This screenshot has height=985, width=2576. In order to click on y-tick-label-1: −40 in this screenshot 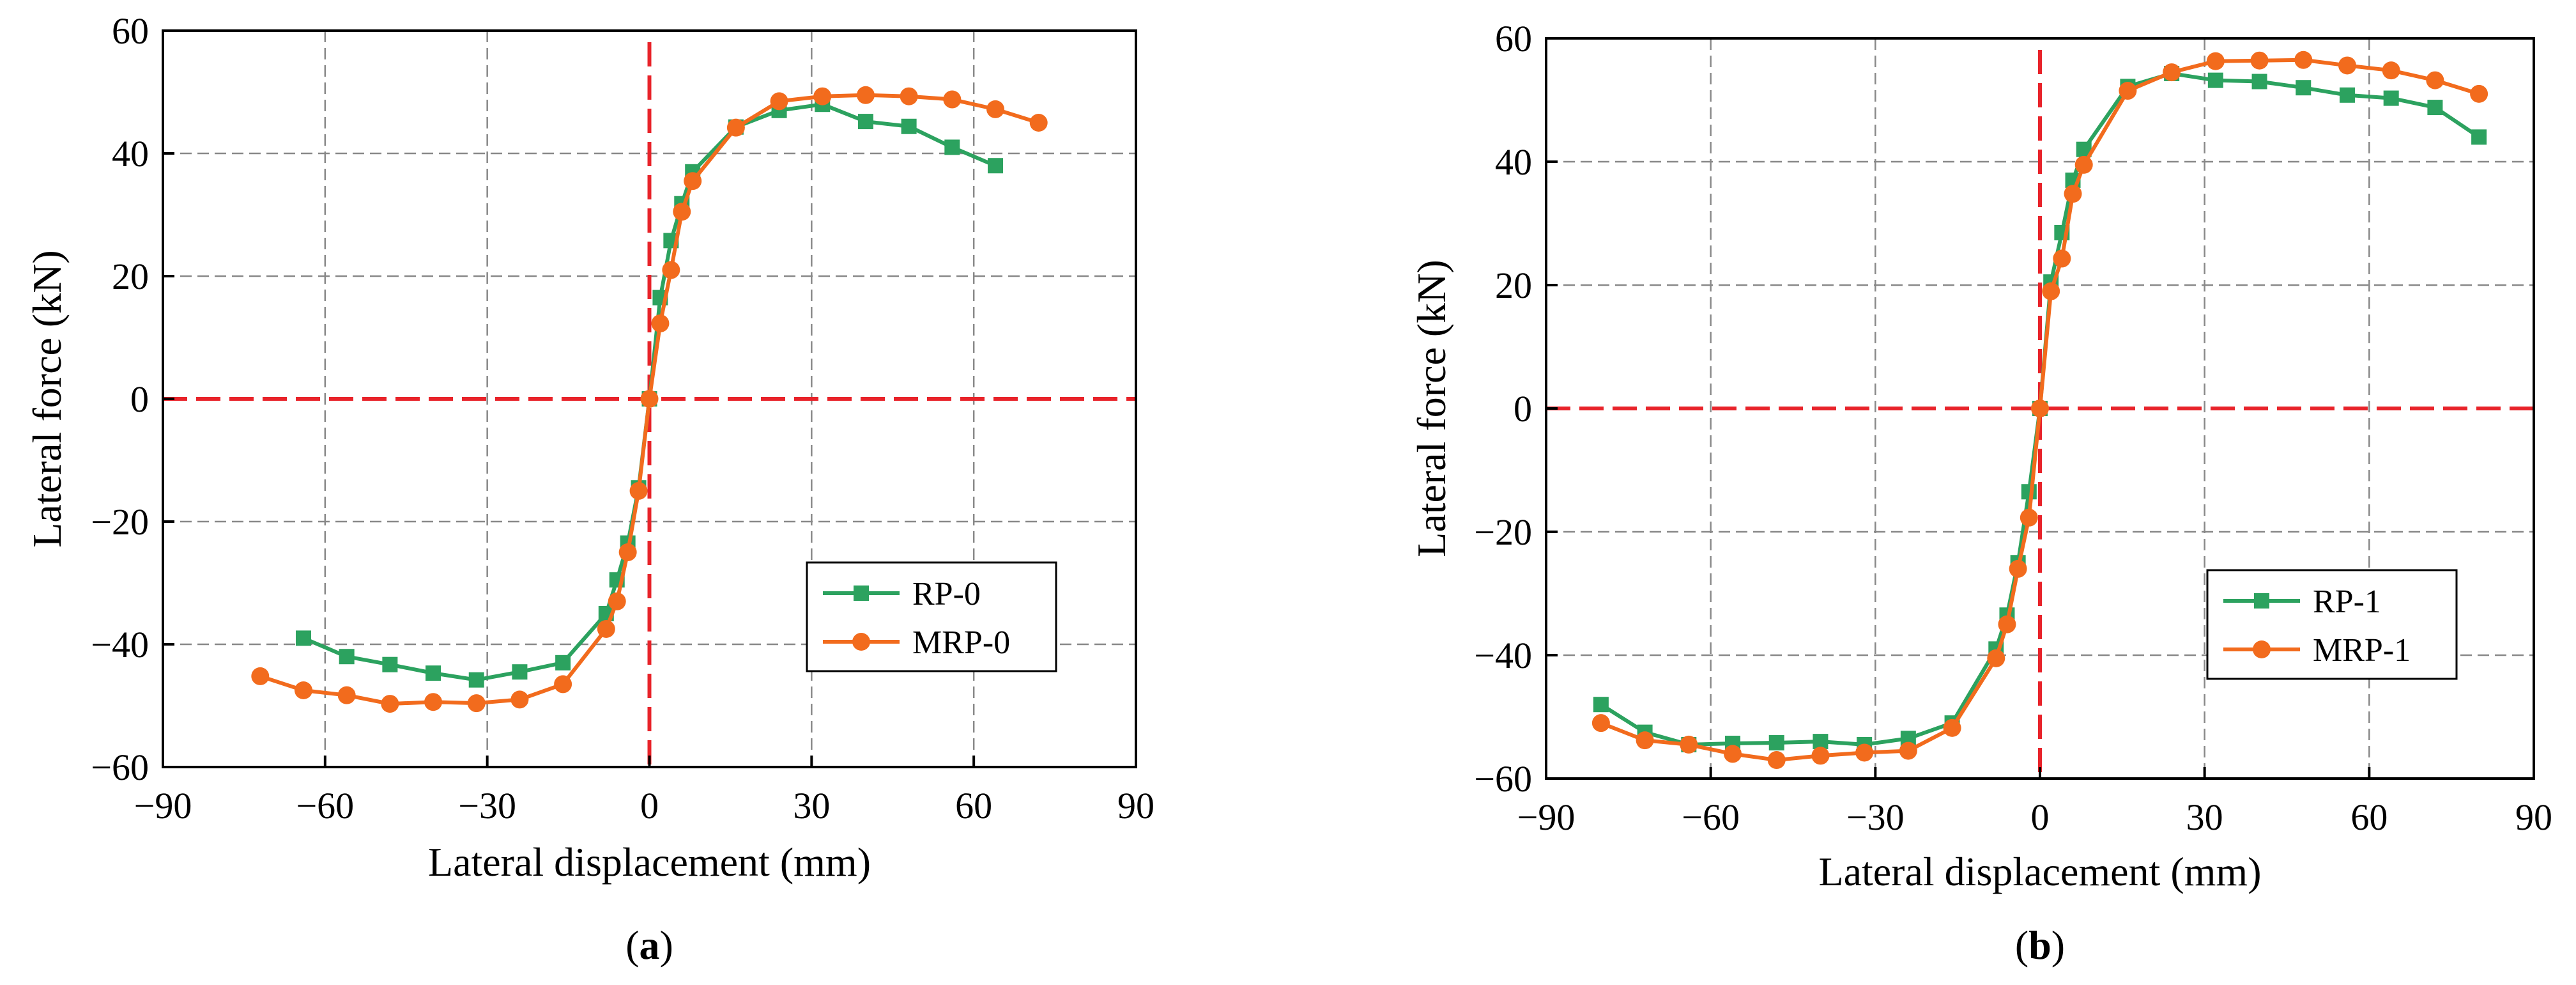, I will do `click(1503, 656)`.